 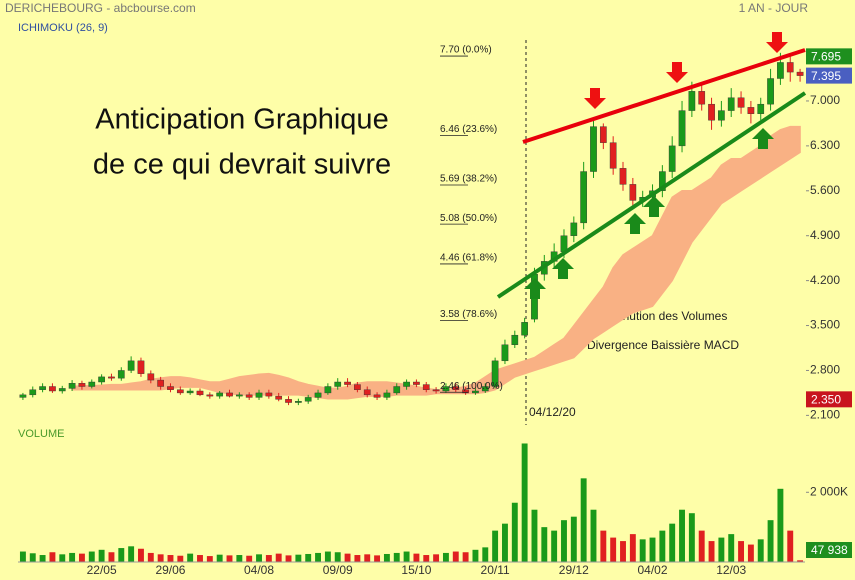 What do you see at coordinates (100, 8) in the screenshot?
I see `source: DERICHEBOURG - abcbourse.com` at bounding box center [100, 8].